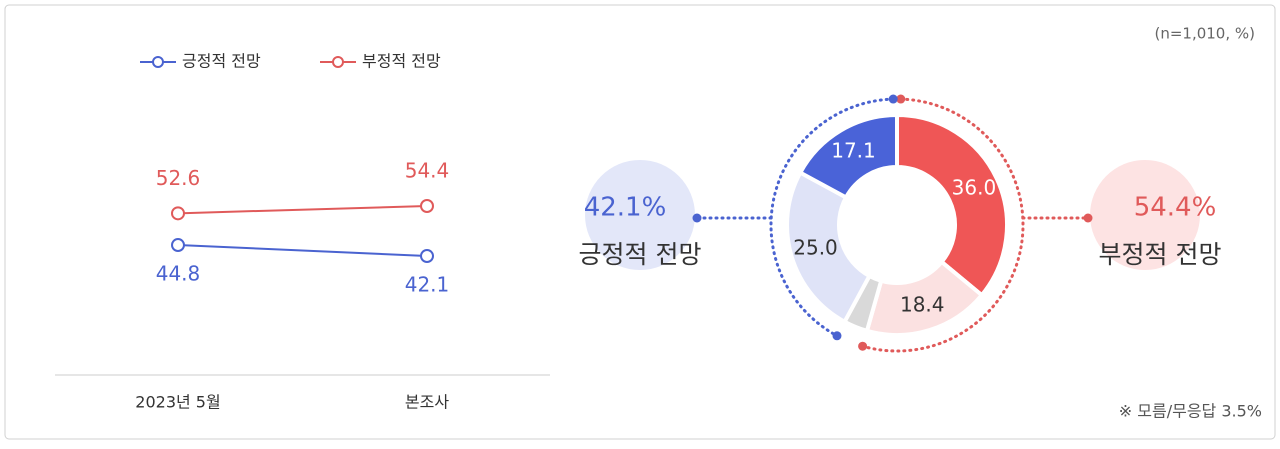 This screenshot has height=449, width=1280. What do you see at coordinates (178, 274) in the screenshot?
I see `data-label: 44.8` at bounding box center [178, 274].